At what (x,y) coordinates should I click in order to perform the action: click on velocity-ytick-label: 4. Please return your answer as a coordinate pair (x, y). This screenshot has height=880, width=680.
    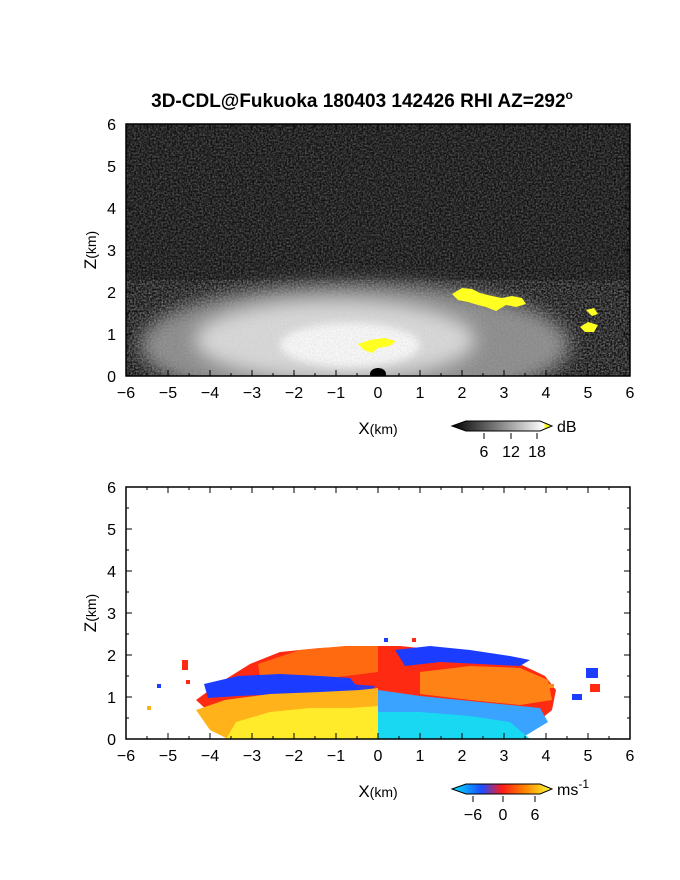
    Looking at the image, I should click on (111, 572).